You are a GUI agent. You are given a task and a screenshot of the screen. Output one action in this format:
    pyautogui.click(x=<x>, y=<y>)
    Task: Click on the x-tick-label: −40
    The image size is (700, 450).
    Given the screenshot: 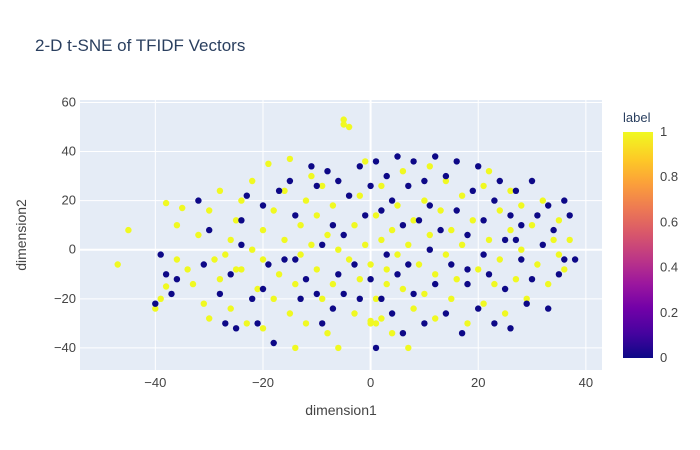 What is the action you would take?
    pyautogui.click(x=155, y=382)
    